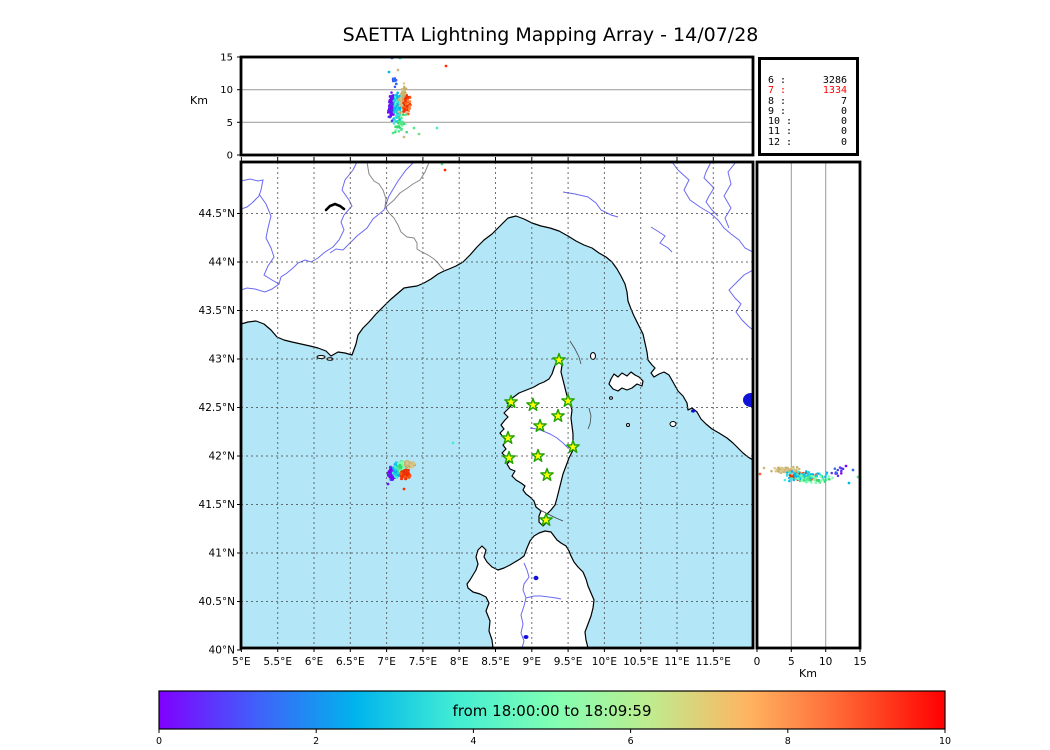 This screenshot has width=1050, height=750. I want to click on altitude-axis-label: Km, so click(199, 100).